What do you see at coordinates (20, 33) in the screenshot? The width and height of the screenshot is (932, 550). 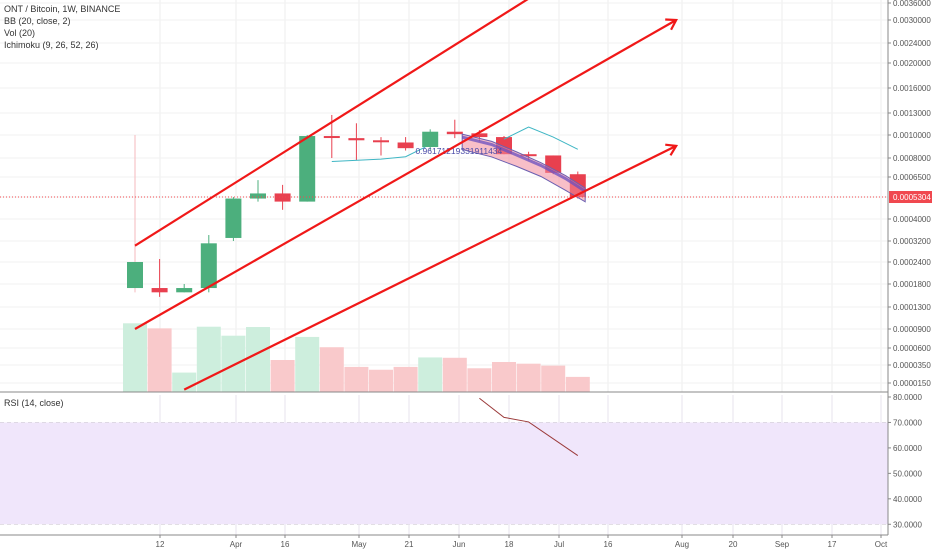 I see `legend-vol: Vol (20)` at bounding box center [20, 33].